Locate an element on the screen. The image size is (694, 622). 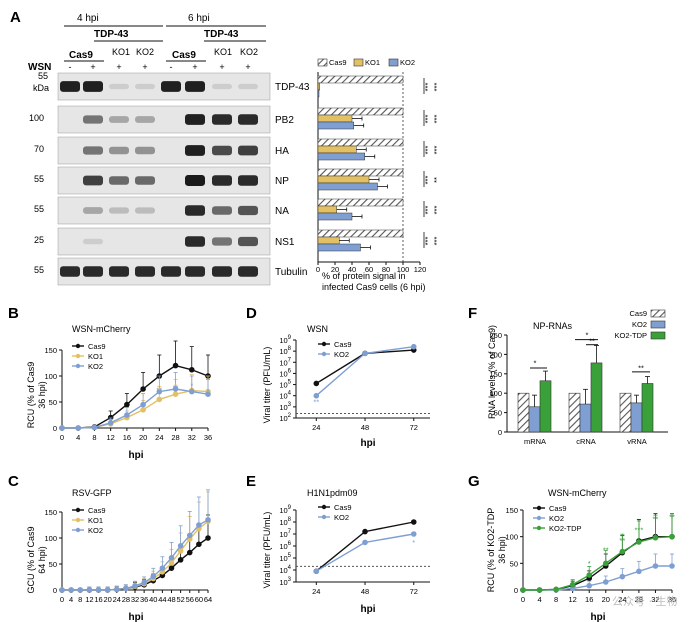
time-label-4hpi: 4 hpi is located at coordinates (88, 18).